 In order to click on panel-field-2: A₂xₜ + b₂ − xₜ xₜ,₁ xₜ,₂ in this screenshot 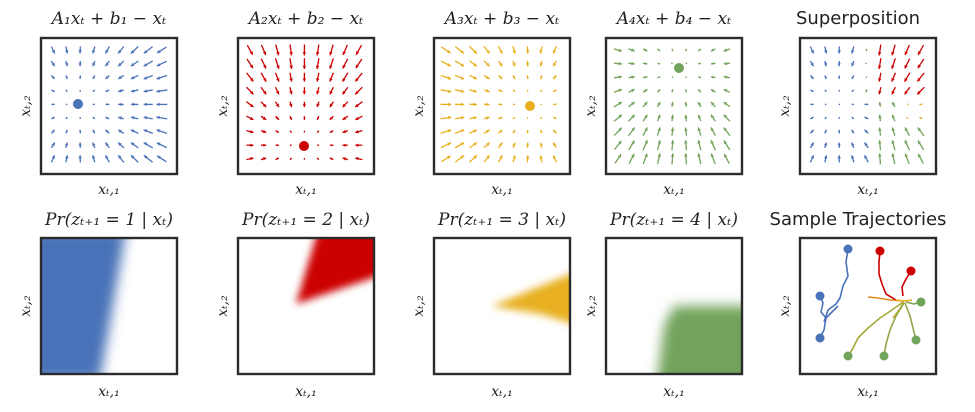, I will do `click(295, 103)`.